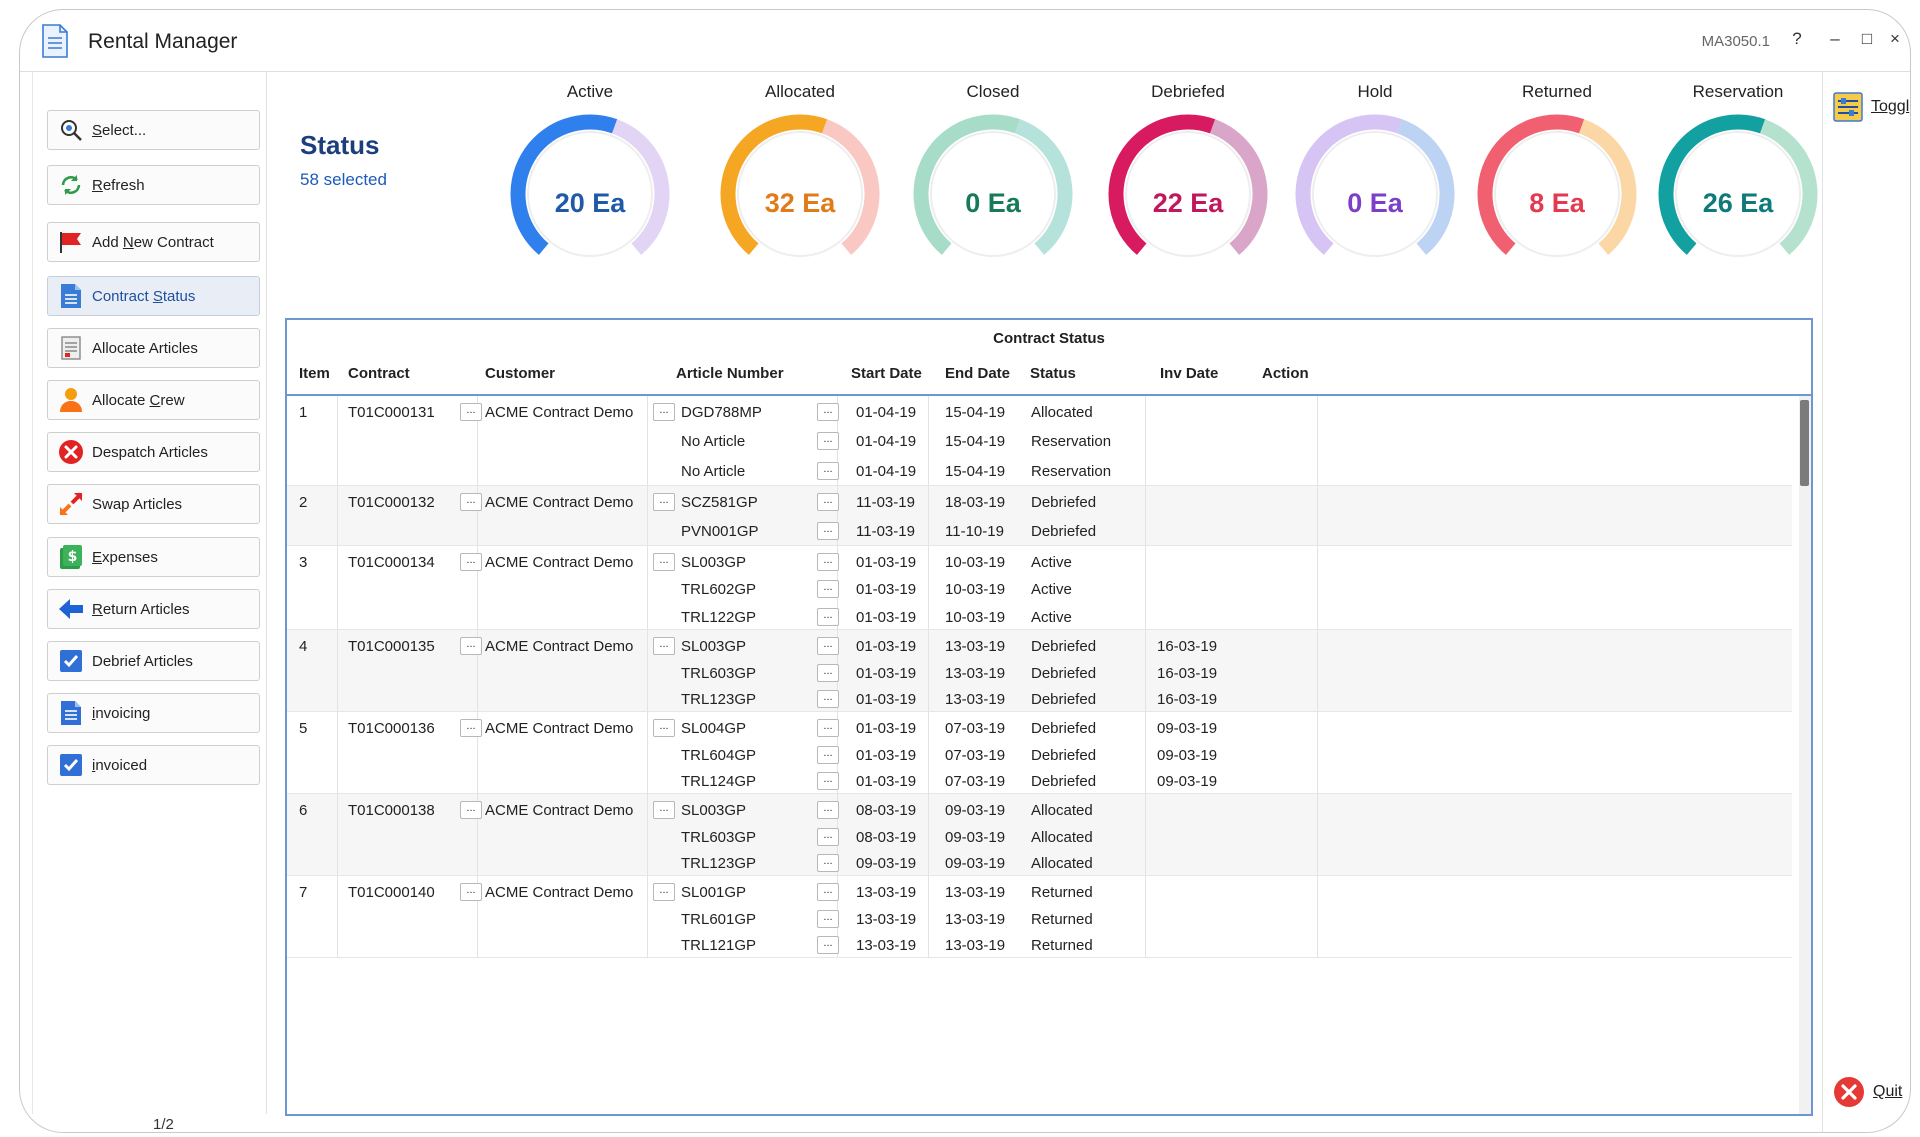 The width and height of the screenshot is (1920, 1137). Describe the element at coordinates (379, 373) in the screenshot. I see `column-header-contract: Contract` at that location.